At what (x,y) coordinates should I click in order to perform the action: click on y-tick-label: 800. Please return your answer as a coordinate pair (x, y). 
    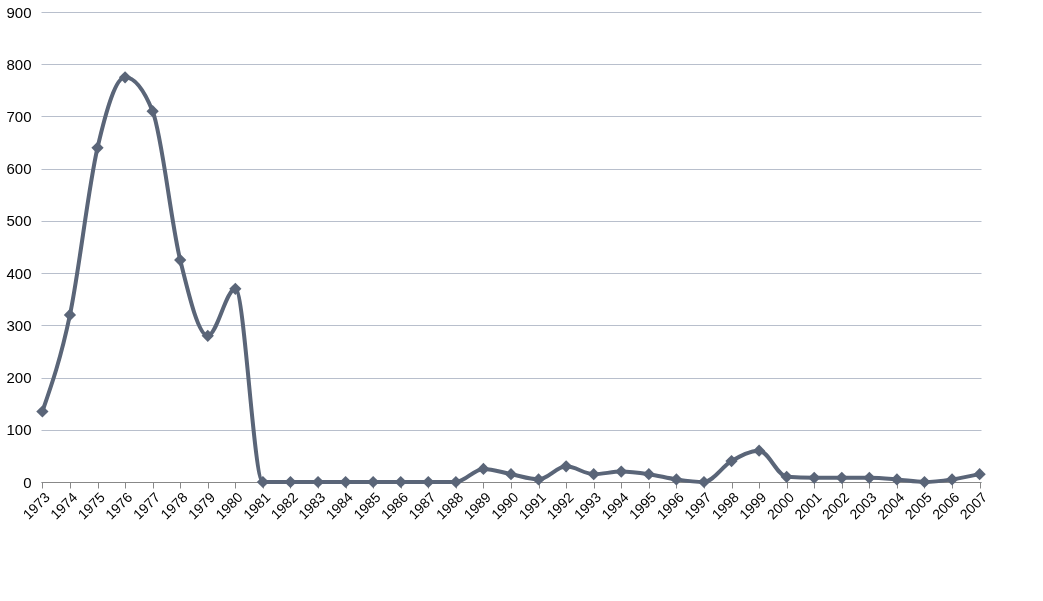
    Looking at the image, I should click on (19, 64).